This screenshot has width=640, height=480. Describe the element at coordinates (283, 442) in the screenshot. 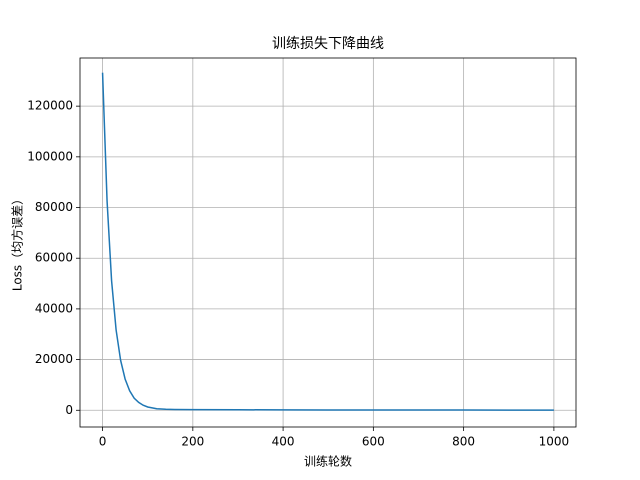

I see `x-tick-label: 400` at that location.